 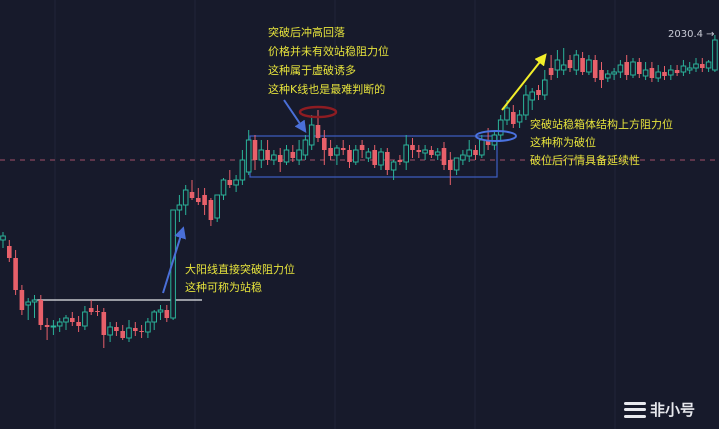 I want to click on annotation-line: 价格并未有效站稳阻力位, so click(x=328, y=51).